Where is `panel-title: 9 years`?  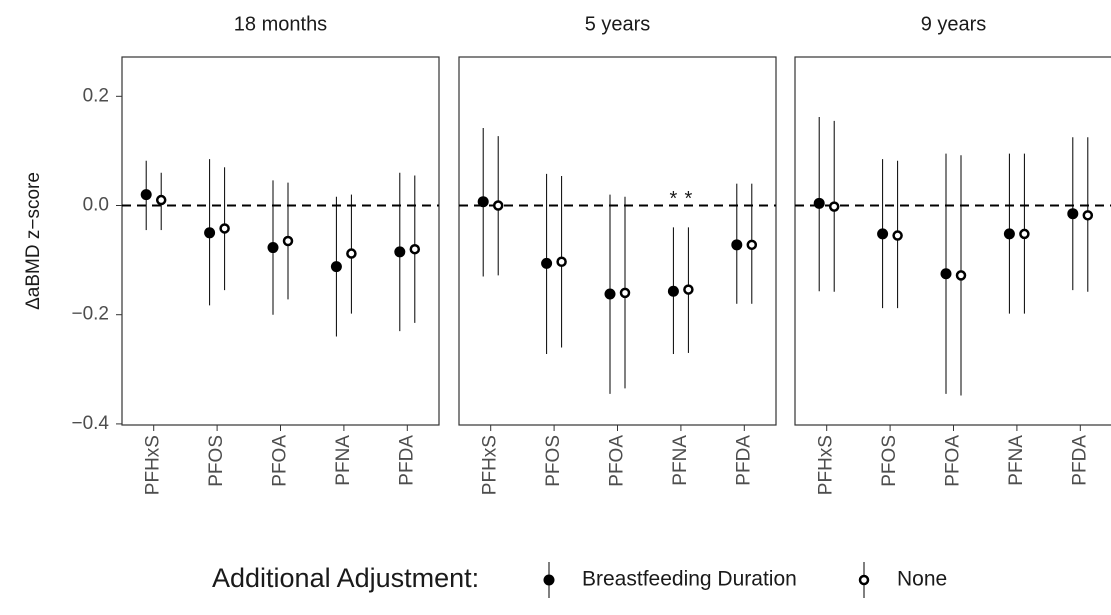
panel-title: 9 years is located at coordinates (954, 24).